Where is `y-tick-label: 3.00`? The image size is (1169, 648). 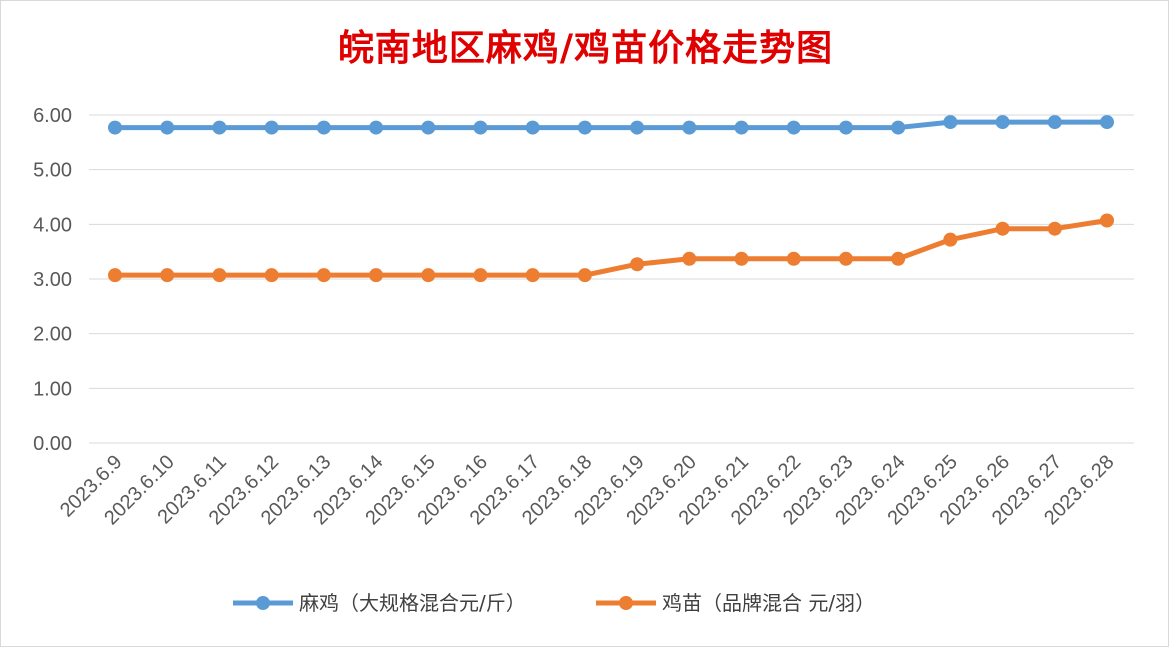 y-tick-label: 3.00 is located at coordinates (52, 280).